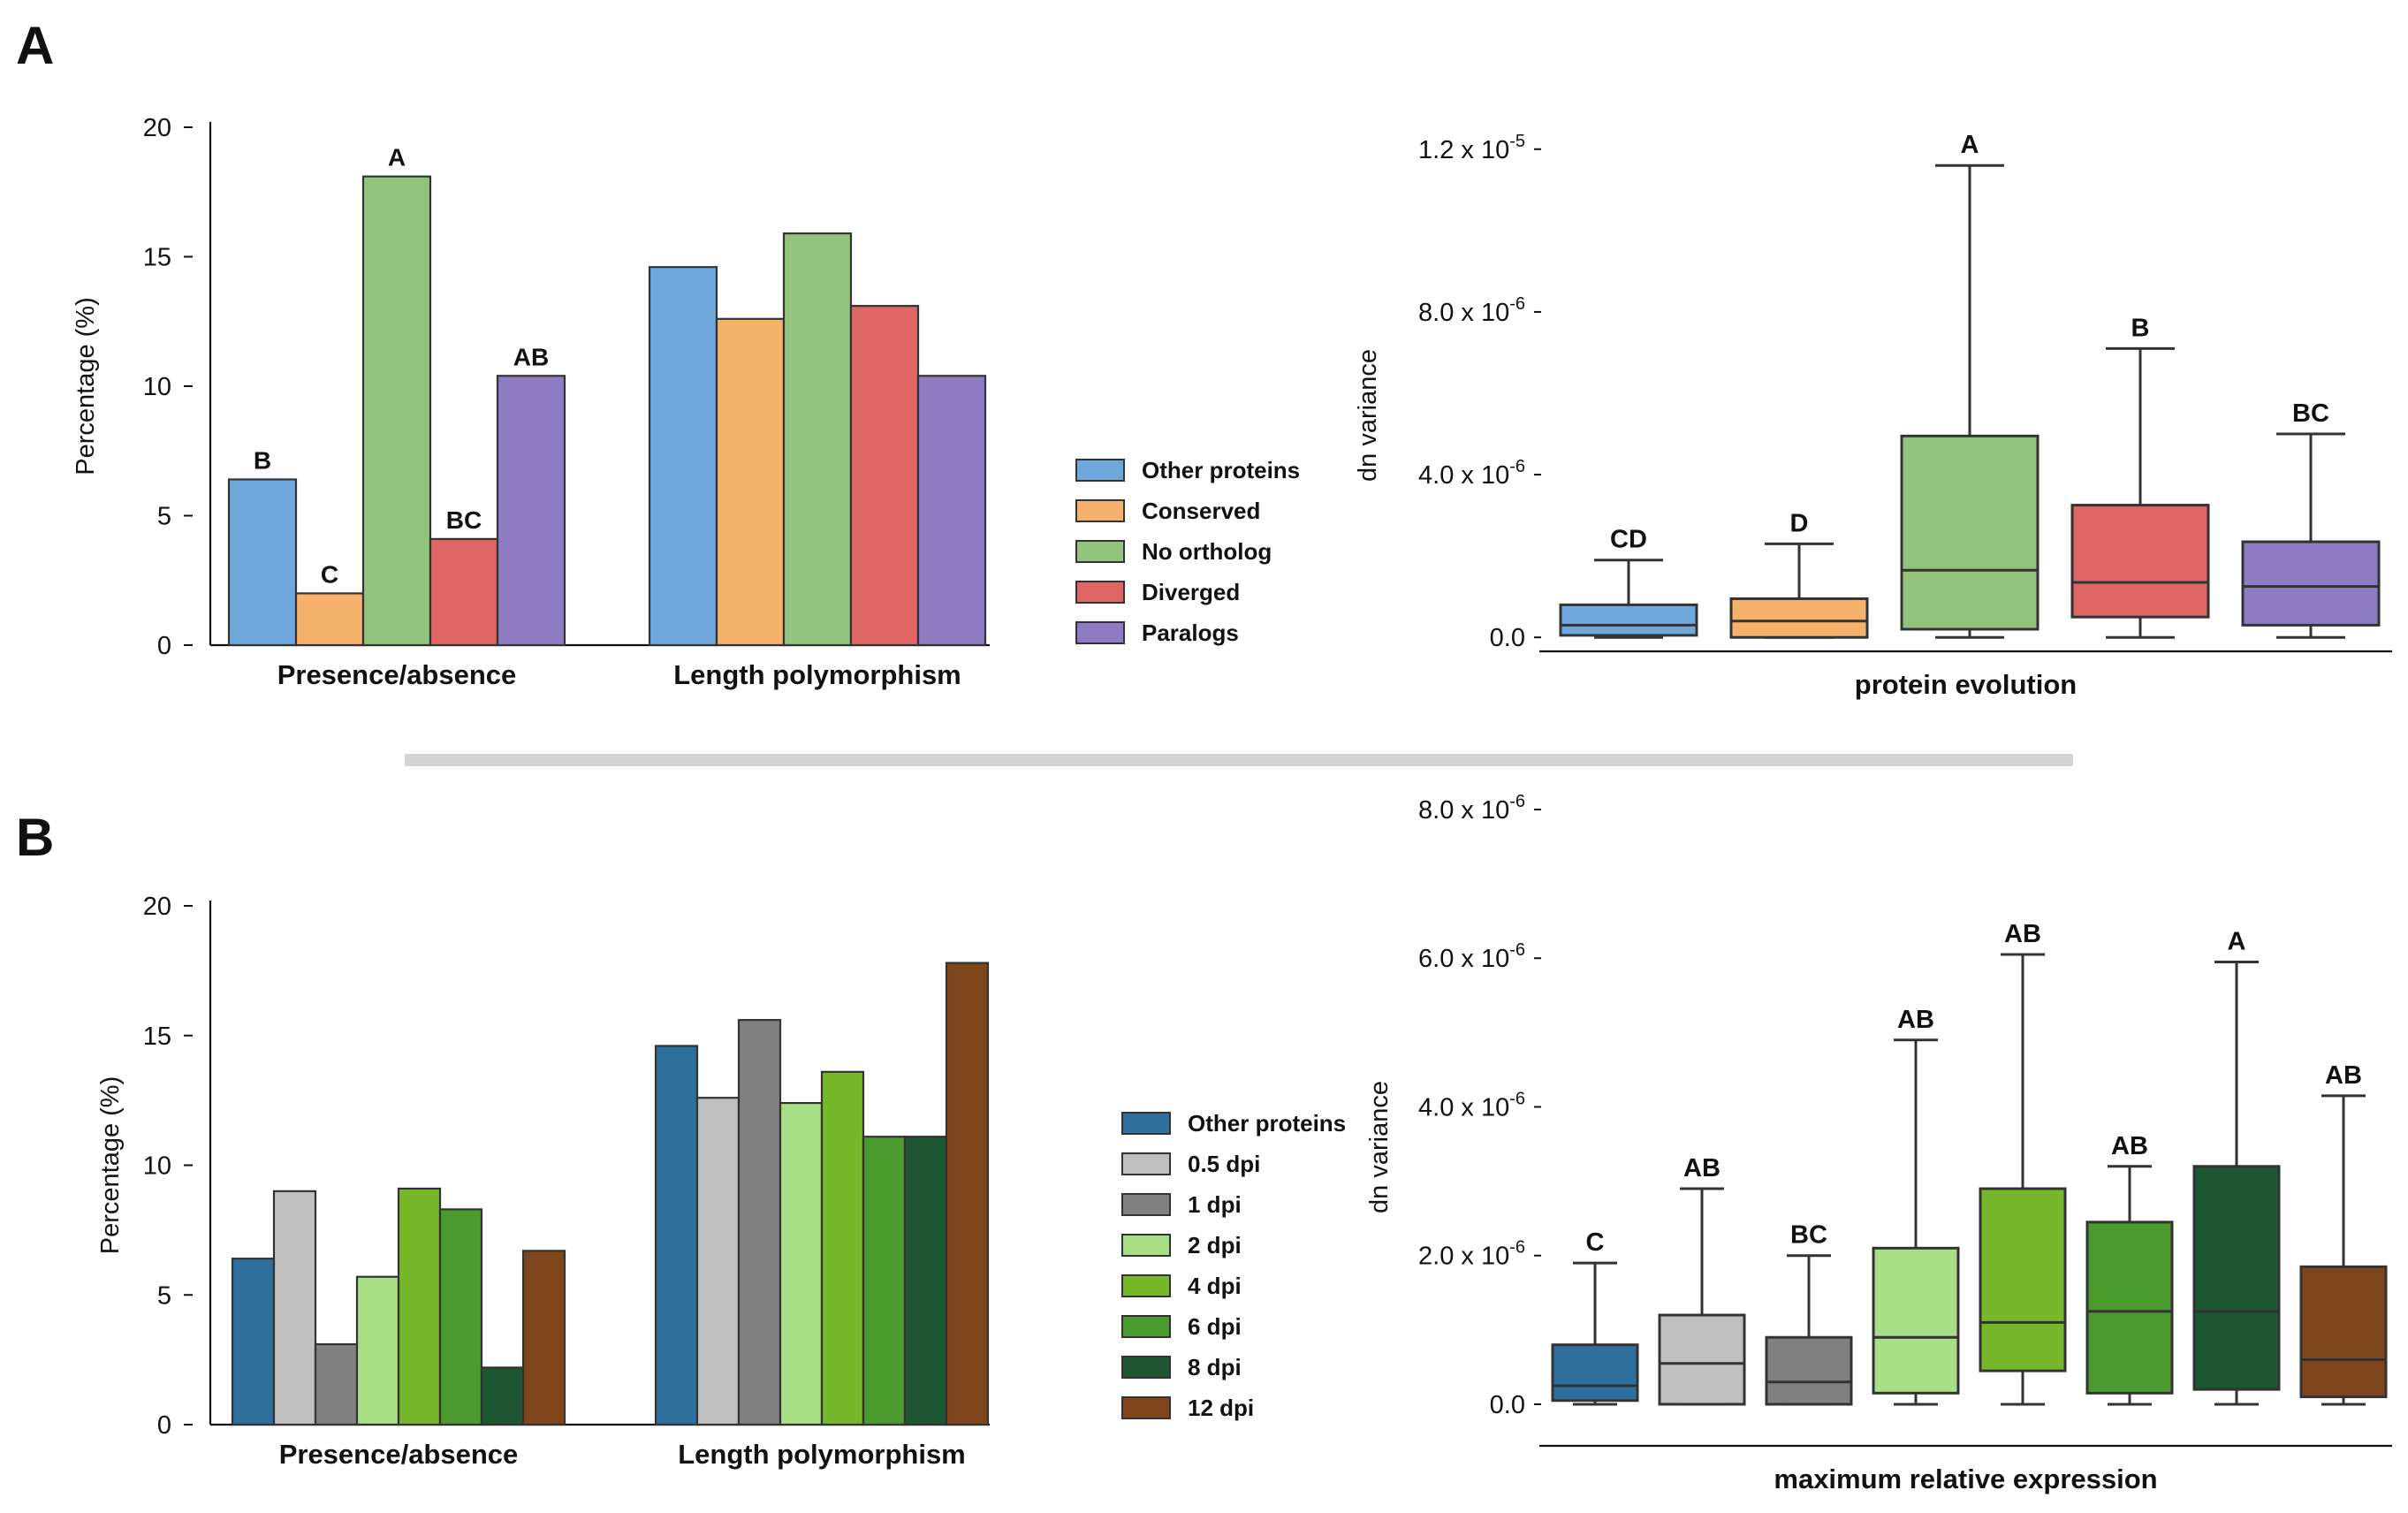 Image resolution: width=2408 pixels, height=1513 pixels. Describe the element at coordinates (1463, 150) in the screenshot. I see `y-tick-base: 1.2 x 10` at that location.